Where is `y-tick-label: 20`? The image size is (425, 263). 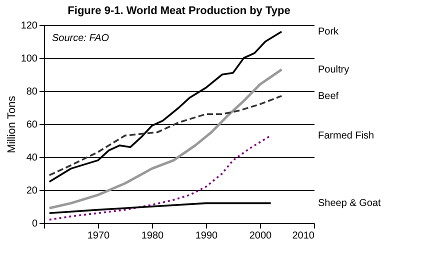 y-tick-label: 20 is located at coordinates (32, 191).